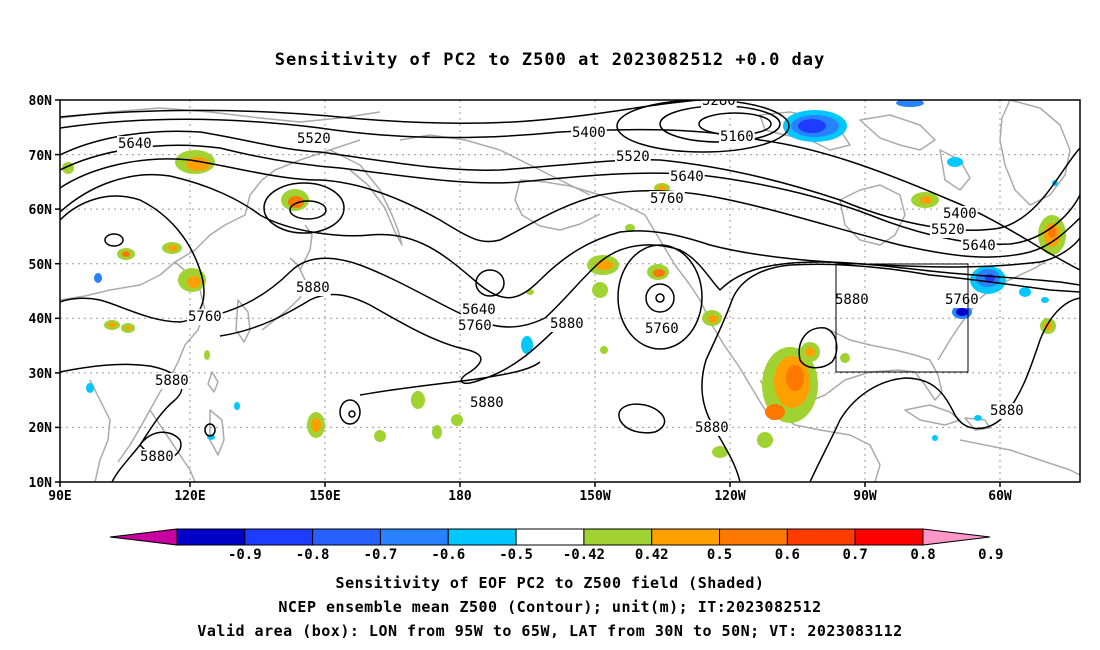 Image resolution: width=1100 pixels, height=650 pixels. What do you see at coordinates (922, 555) in the screenshot?
I see `colorbar-tick-label: 0.8` at bounding box center [922, 555].